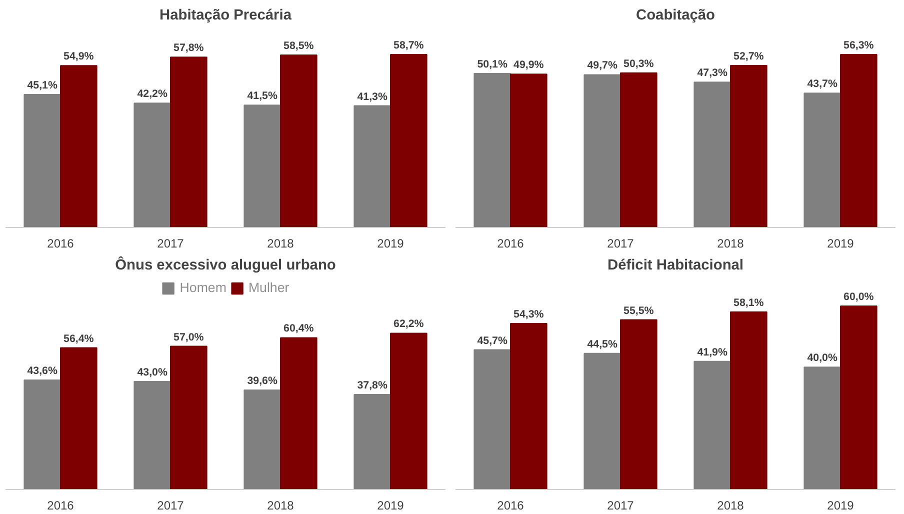 The height and width of the screenshot is (514, 904). I want to click on data-label: 60,0%, so click(859, 297).